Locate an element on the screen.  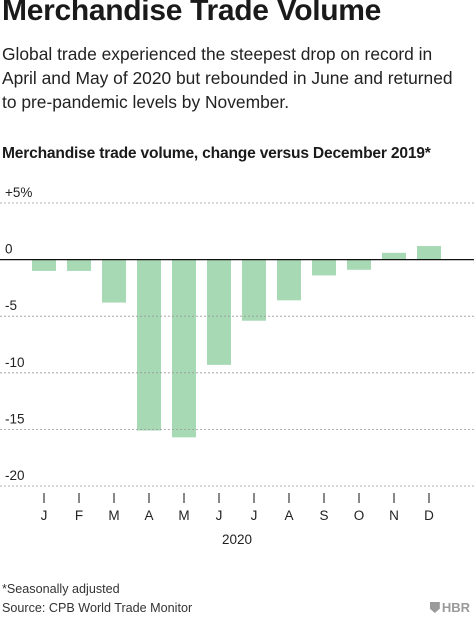
y-axis-labels: +5% 0 -5 -10 -15 -20 is located at coordinates (18, 334).